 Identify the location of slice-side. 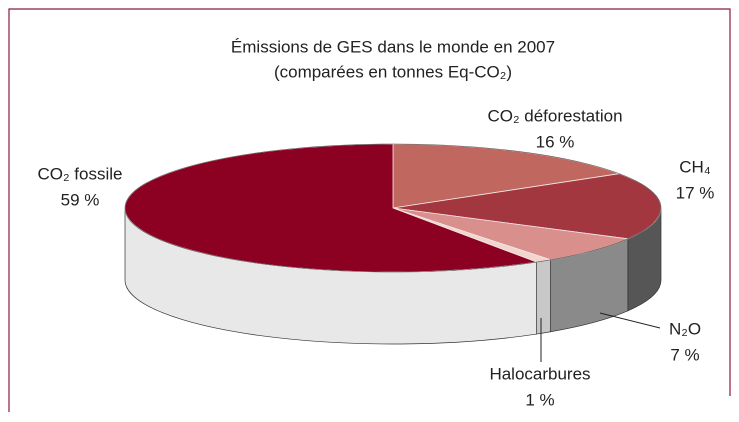
(543, 297).